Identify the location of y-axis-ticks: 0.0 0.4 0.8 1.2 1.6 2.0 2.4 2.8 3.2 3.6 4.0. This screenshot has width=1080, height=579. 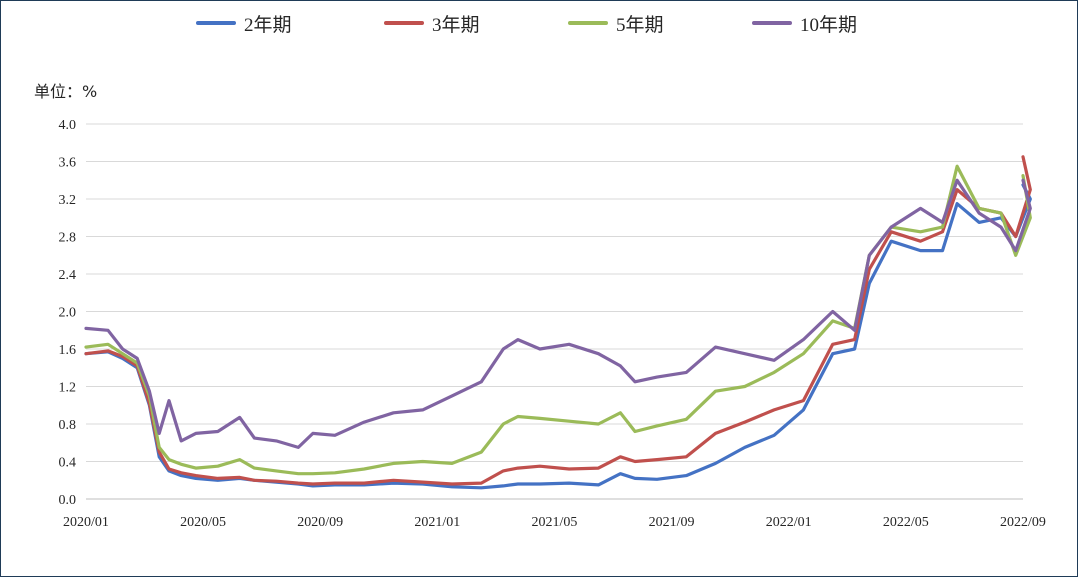
(68, 313).